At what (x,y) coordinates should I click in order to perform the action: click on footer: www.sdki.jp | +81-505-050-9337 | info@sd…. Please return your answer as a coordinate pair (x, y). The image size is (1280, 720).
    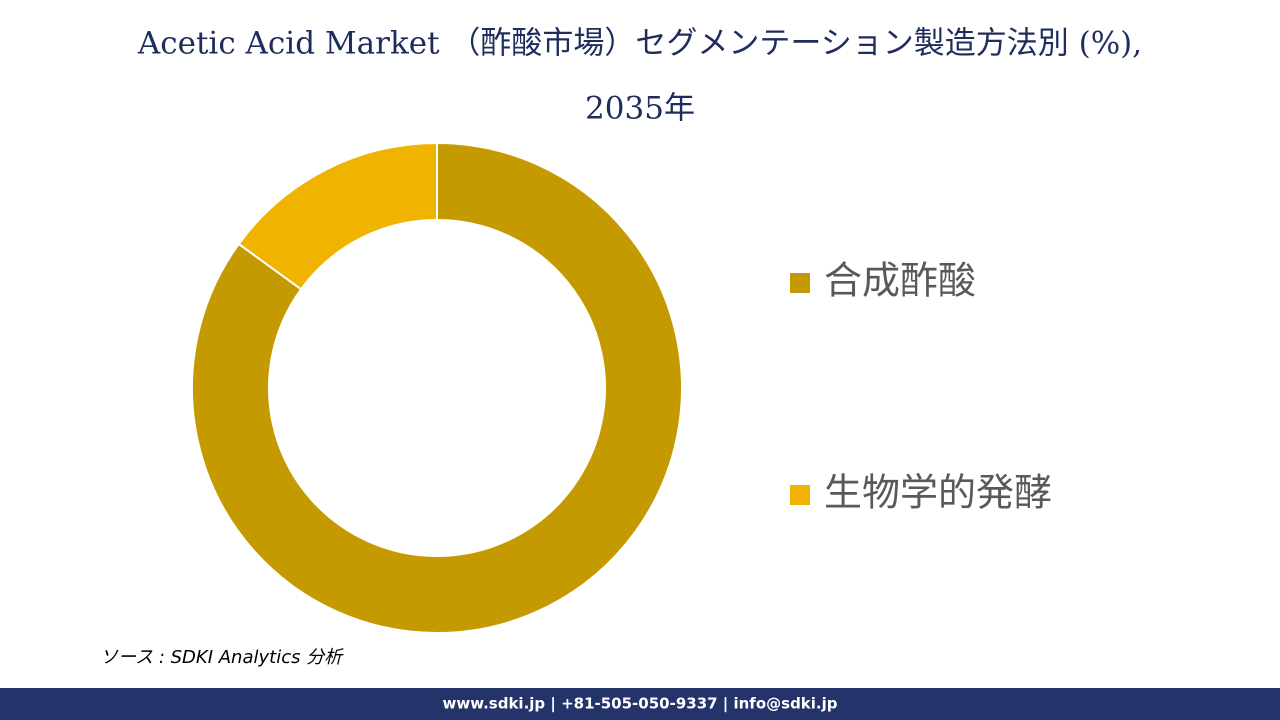
    Looking at the image, I should click on (639, 704).